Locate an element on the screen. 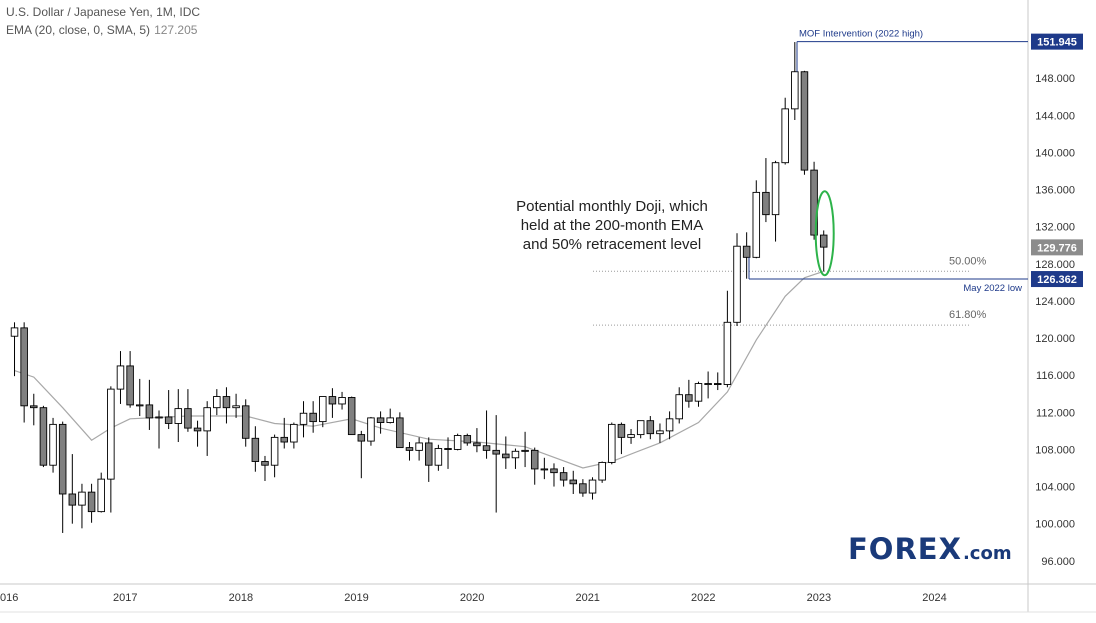 Image resolution: width=1096 pixels, height=623 pixels. may-low-price-tag-text: 126.362 is located at coordinates (1057, 280).